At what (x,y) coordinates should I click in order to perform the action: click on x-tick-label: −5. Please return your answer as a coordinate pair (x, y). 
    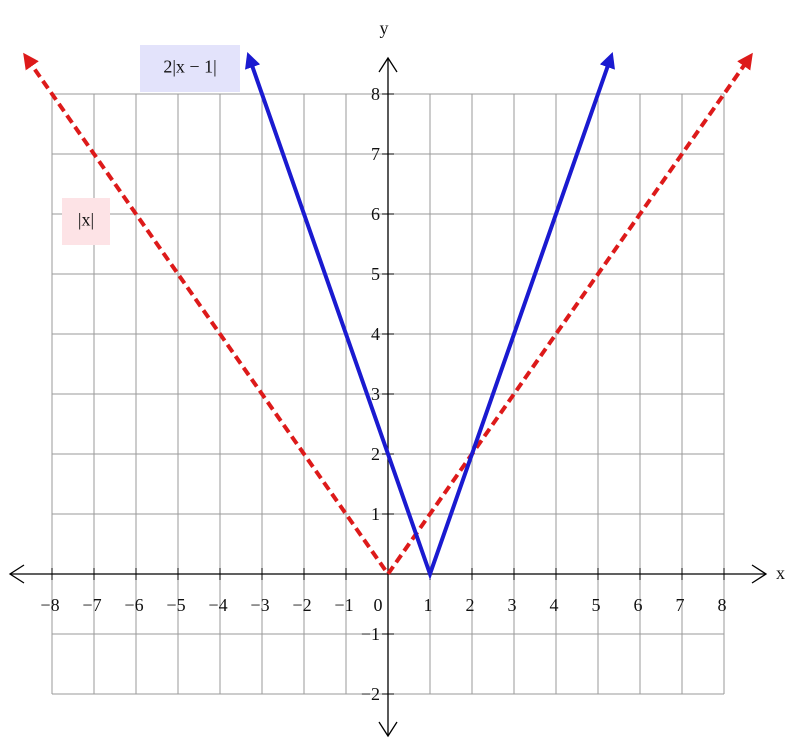
    Looking at the image, I should click on (175, 605).